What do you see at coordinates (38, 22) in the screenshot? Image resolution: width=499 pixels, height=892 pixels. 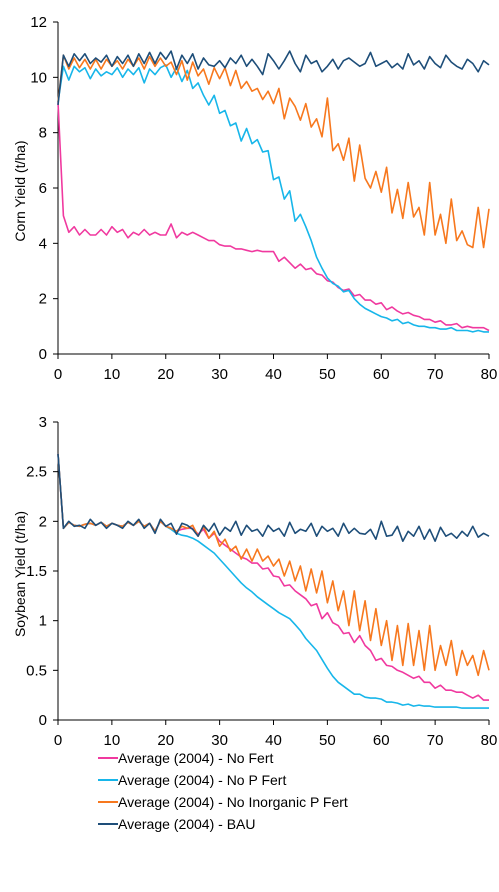 I see `y-tick-label: 12` at bounding box center [38, 22].